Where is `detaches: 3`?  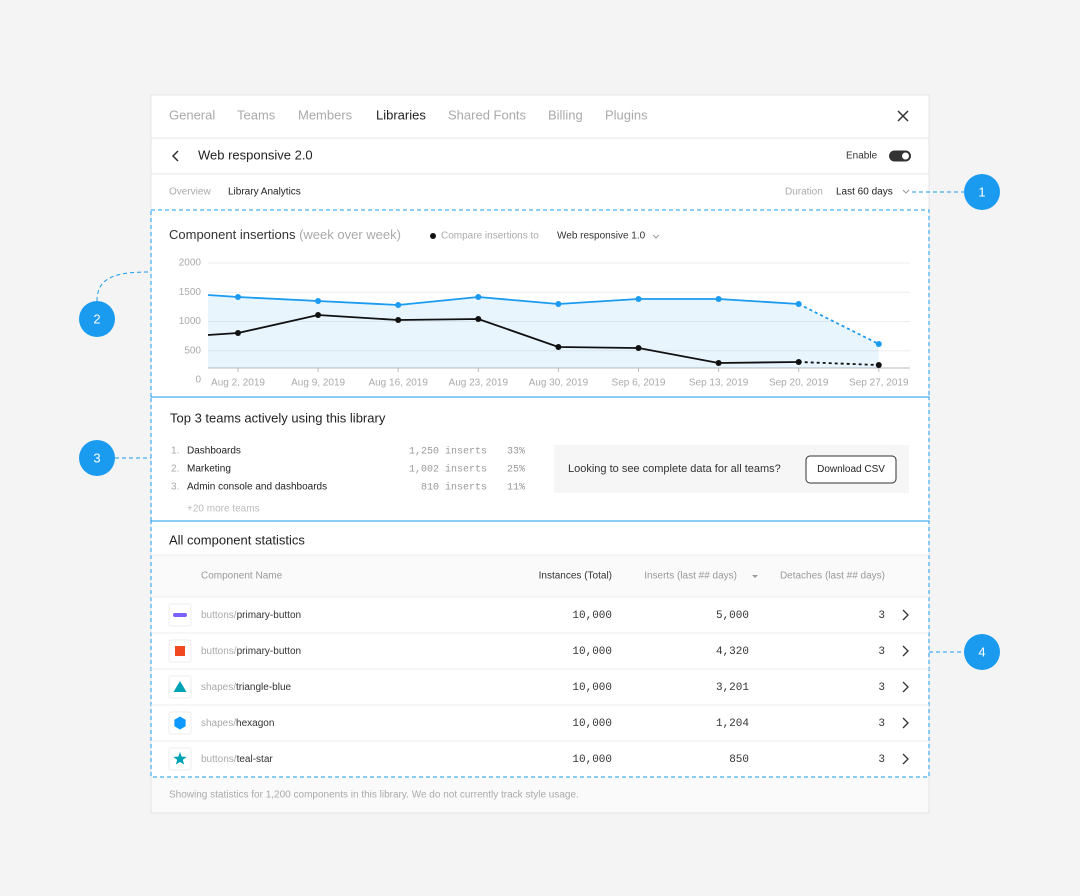
detaches: 3 is located at coordinates (881, 724).